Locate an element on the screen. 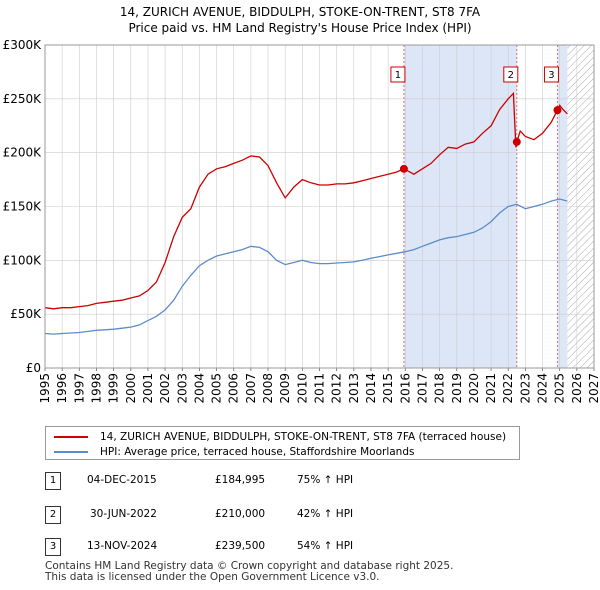 The height and width of the screenshot is (590, 600). x-tick-label: 1998 is located at coordinates (96, 388).